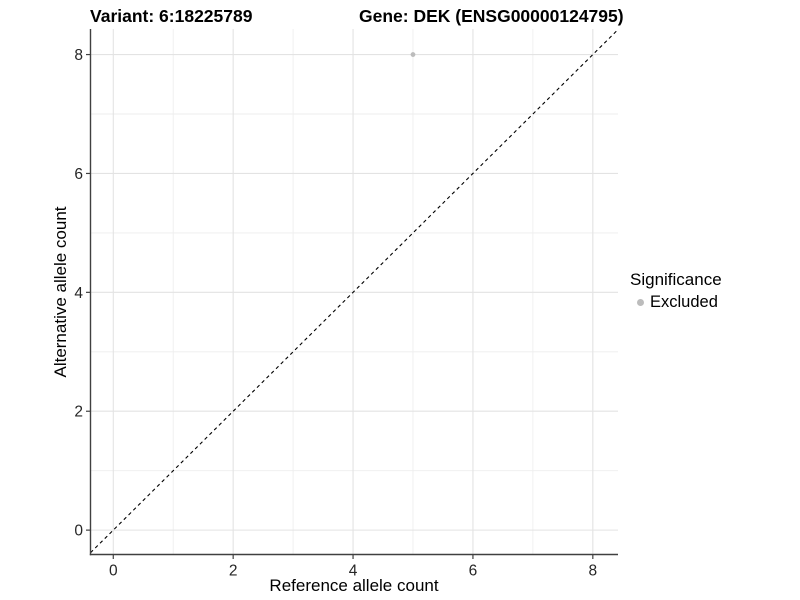 The width and height of the screenshot is (800, 600). I want to click on y-tick-label-8: 8, so click(78, 55).